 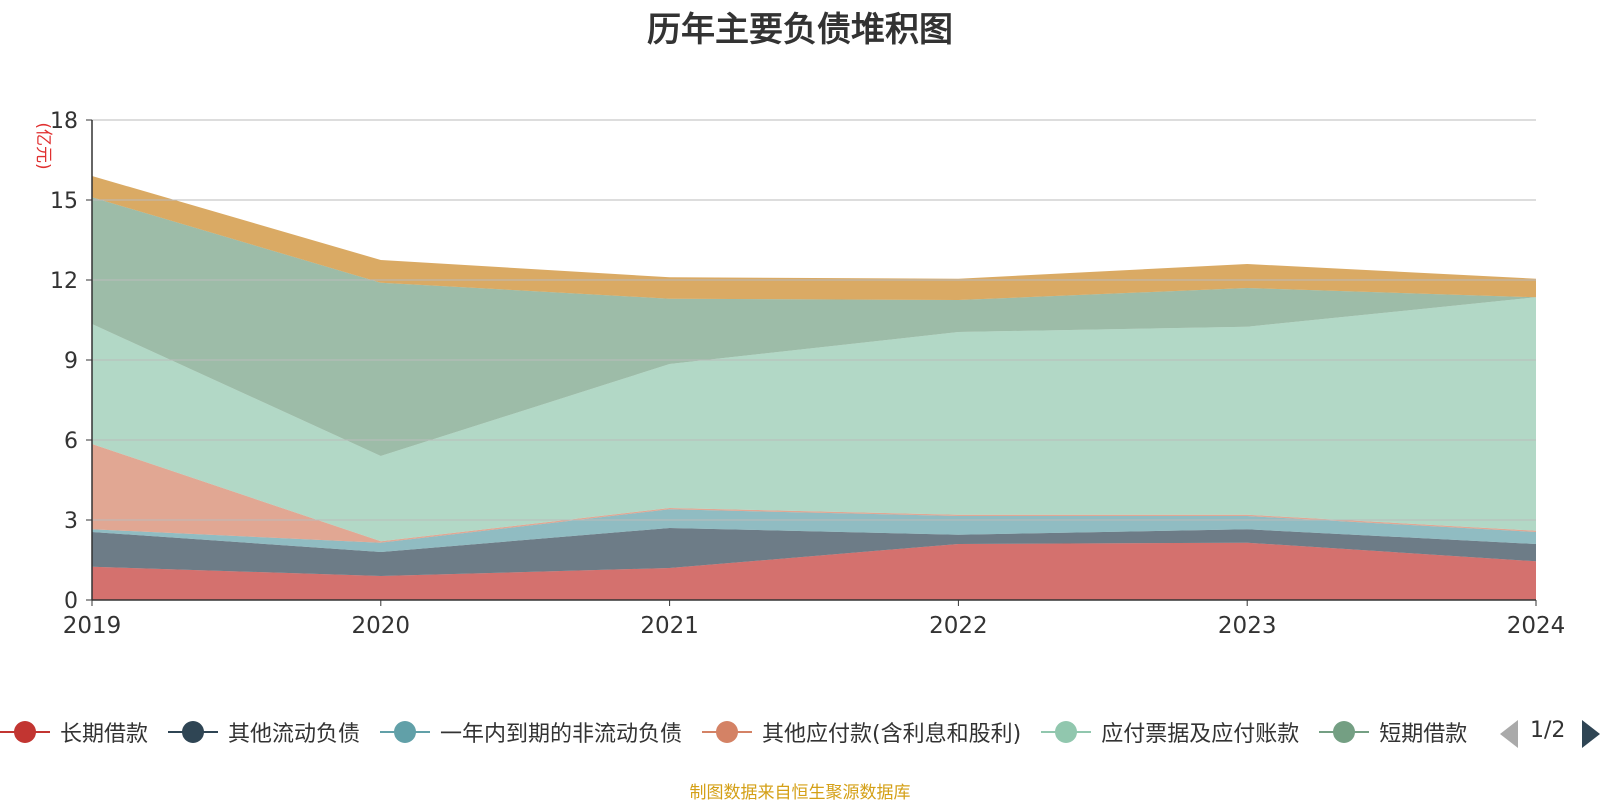 What do you see at coordinates (1591, 734) in the screenshot?
I see `next-page-icon` at bounding box center [1591, 734].